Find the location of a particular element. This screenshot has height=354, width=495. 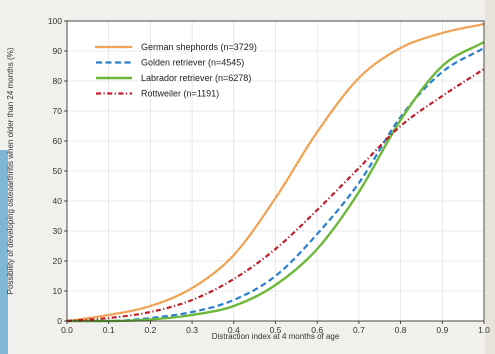

y-tick-label: 100 is located at coordinates (55, 21).